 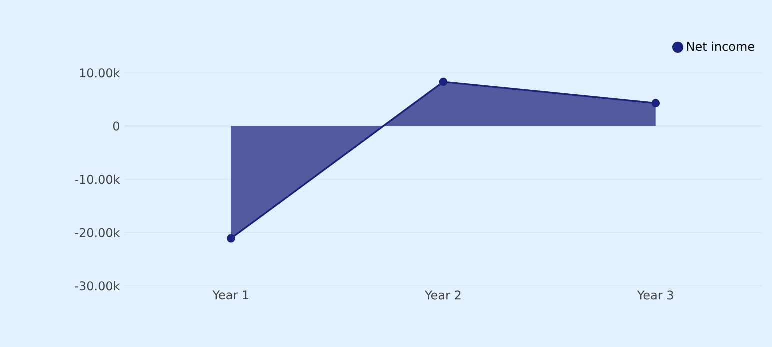 What do you see at coordinates (720, 47) in the screenshot?
I see `legend-label: Net income` at bounding box center [720, 47].